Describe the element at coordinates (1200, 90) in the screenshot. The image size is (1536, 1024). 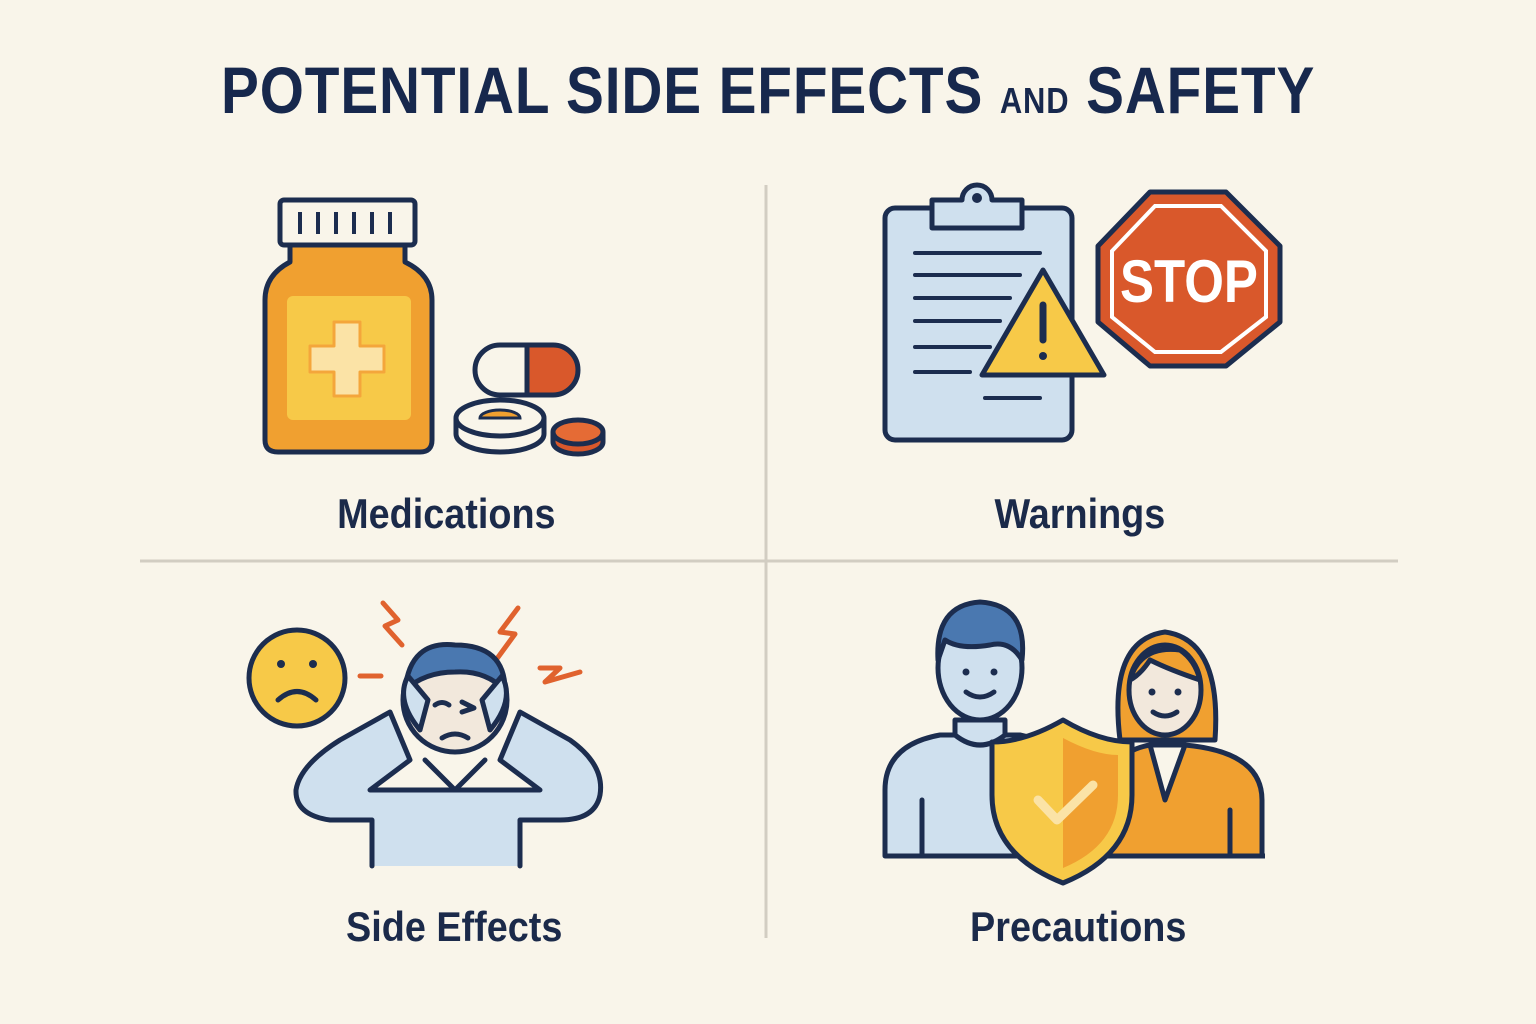
I see `title-part2: SAFETY` at that location.